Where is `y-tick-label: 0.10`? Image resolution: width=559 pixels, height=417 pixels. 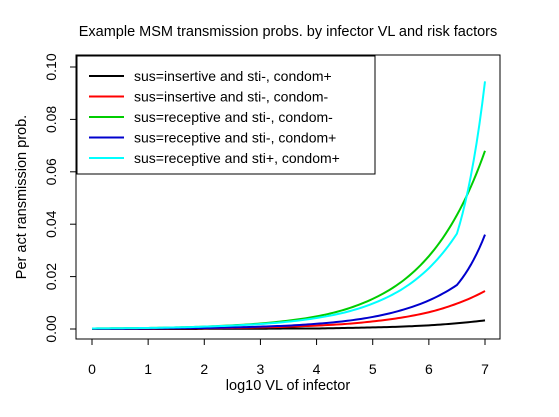
y-tick-label: 0.10 is located at coordinates (51, 66).